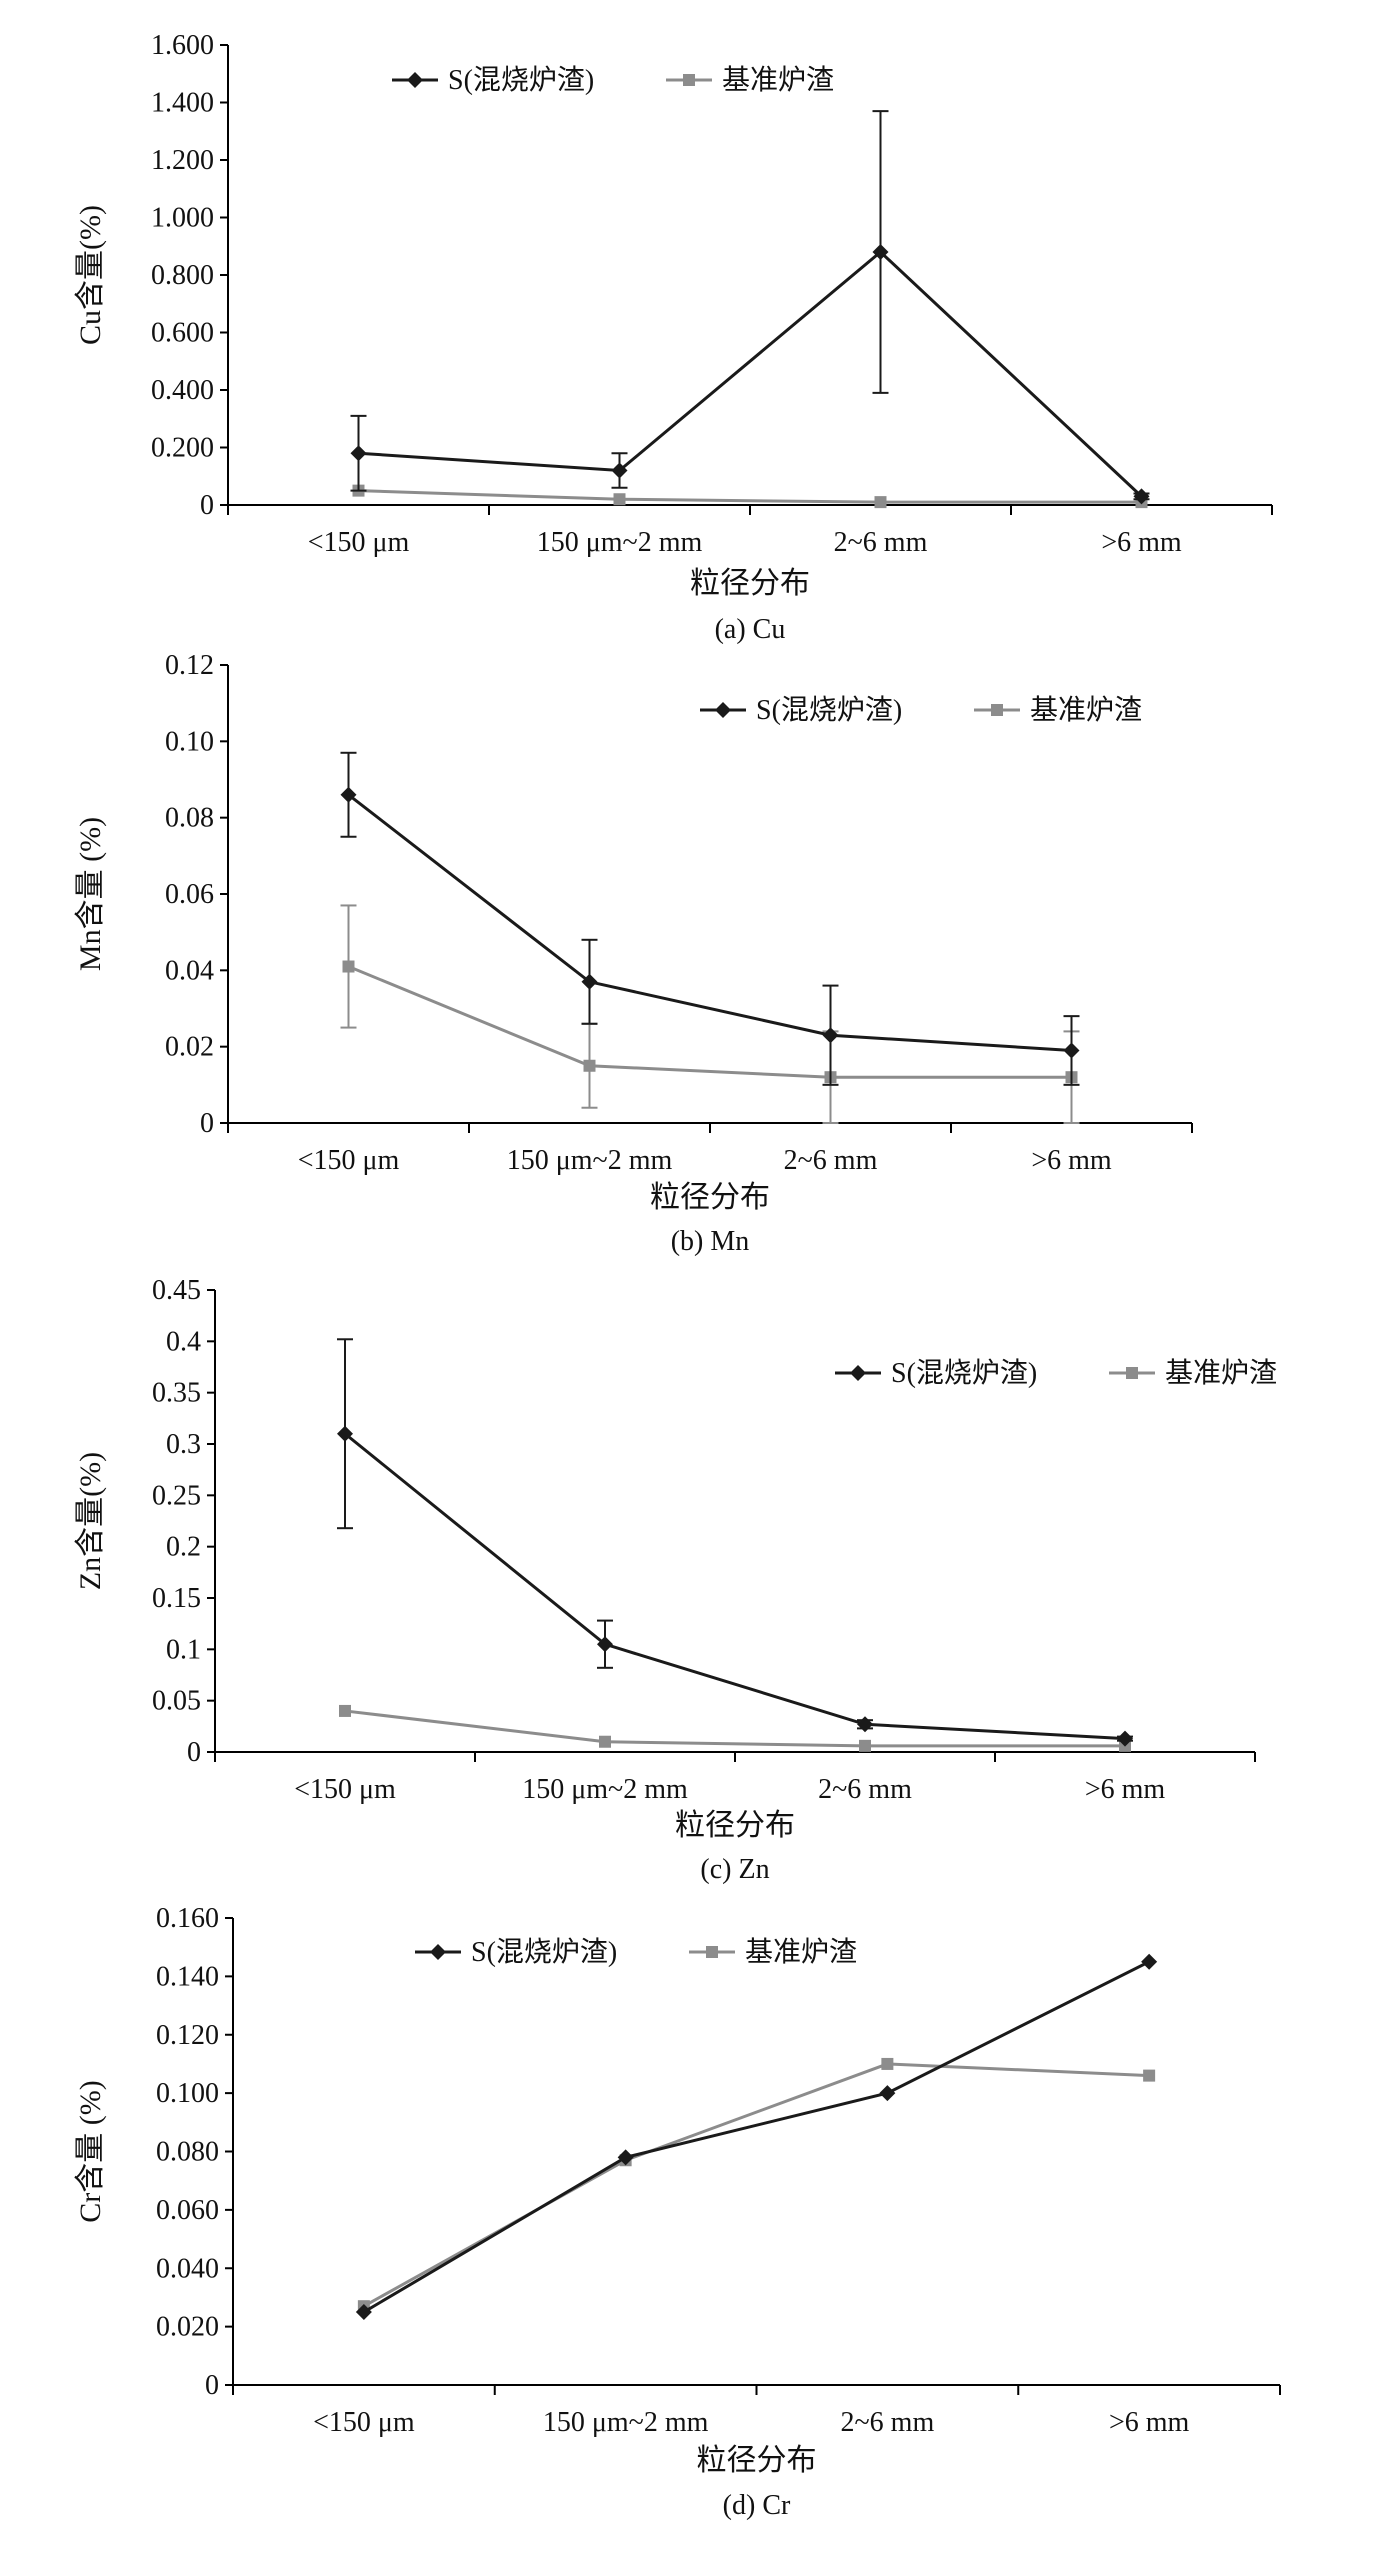 This screenshot has width=1395, height=2575. I want to click on y-tick-label: 0.4, so click(183, 1341).